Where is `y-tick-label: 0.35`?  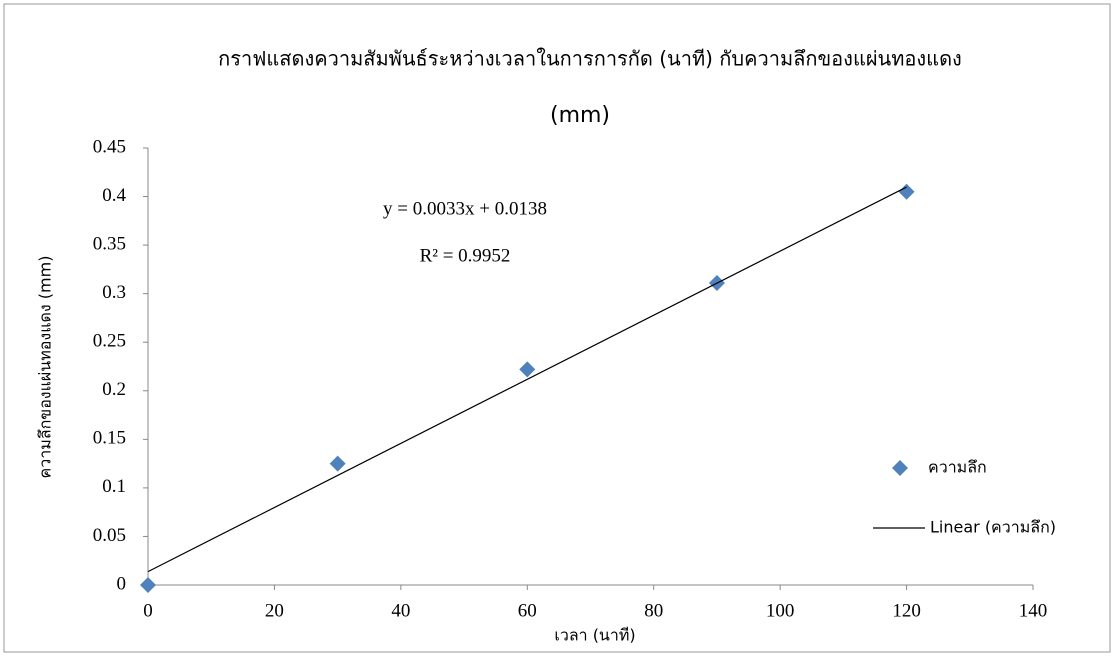
y-tick-label: 0.35 is located at coordinates (109, 243).